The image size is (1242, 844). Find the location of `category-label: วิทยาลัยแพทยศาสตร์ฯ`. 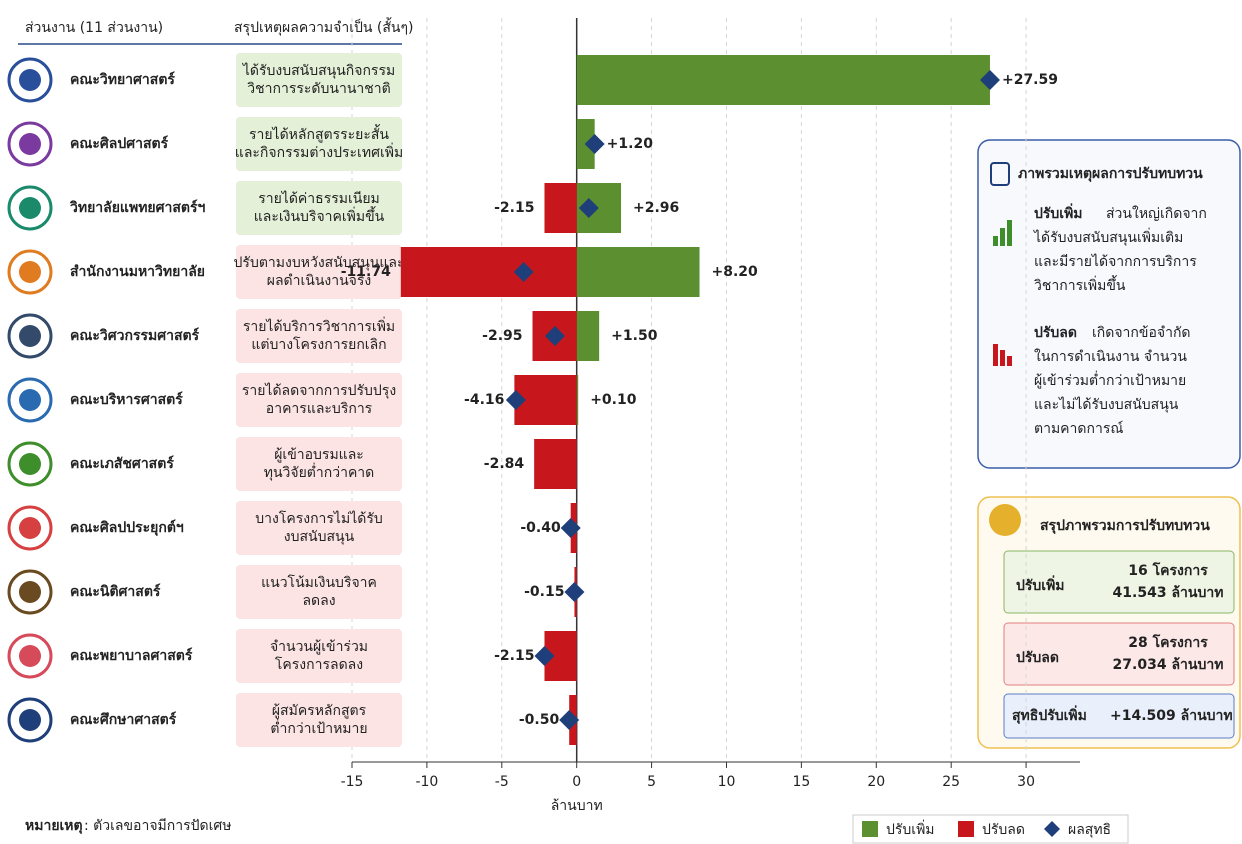

category-label: วิทยาลัยแพทยศาสตร์ฯ is located at coordinates (137, 207).